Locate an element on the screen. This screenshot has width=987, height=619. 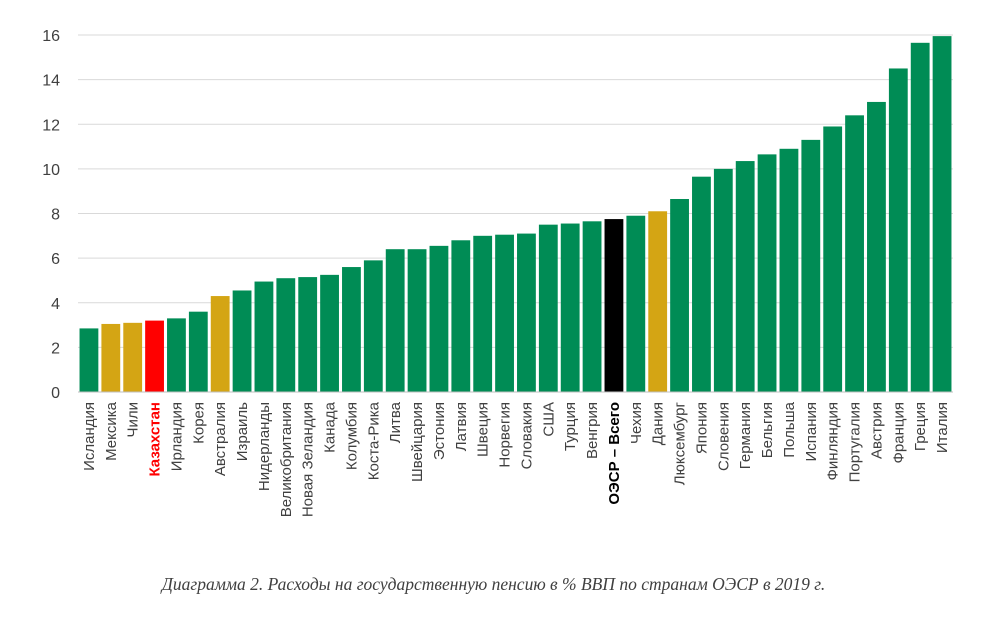
x-tick-label: Польша is located at coordinates (789, 429).